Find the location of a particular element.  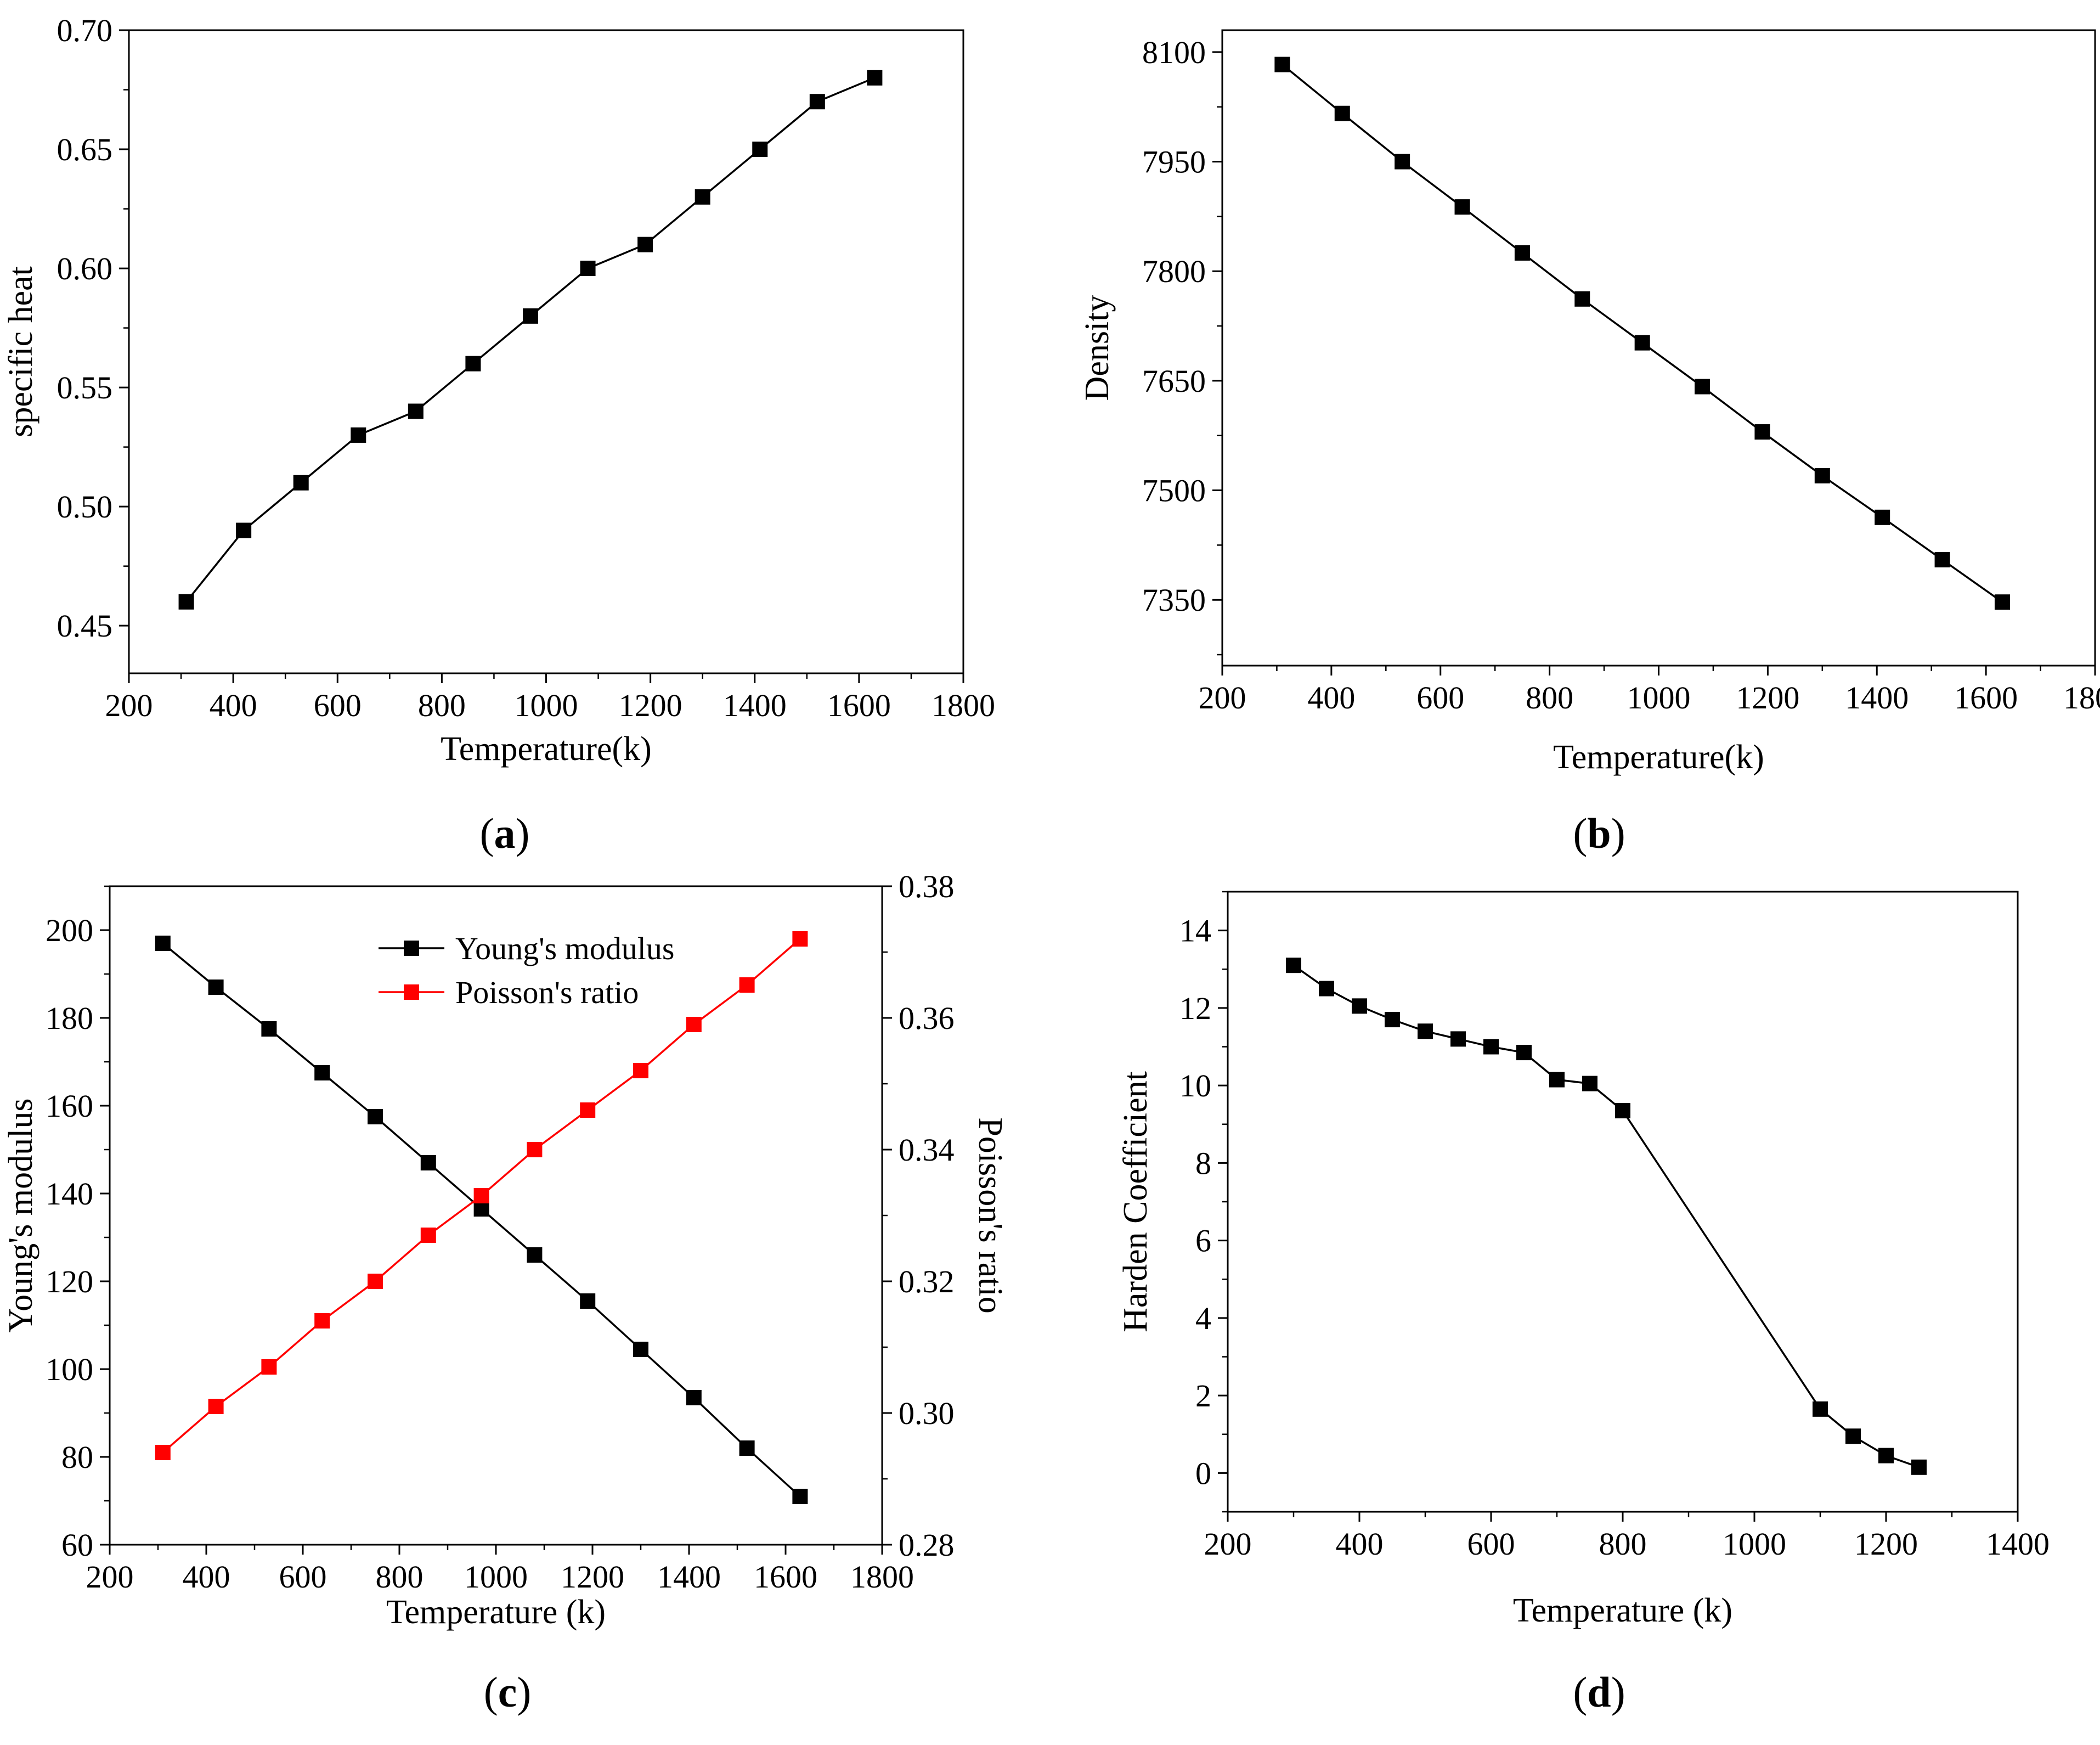

y-tick-label: 14 is located at coordinates (1195, 931).